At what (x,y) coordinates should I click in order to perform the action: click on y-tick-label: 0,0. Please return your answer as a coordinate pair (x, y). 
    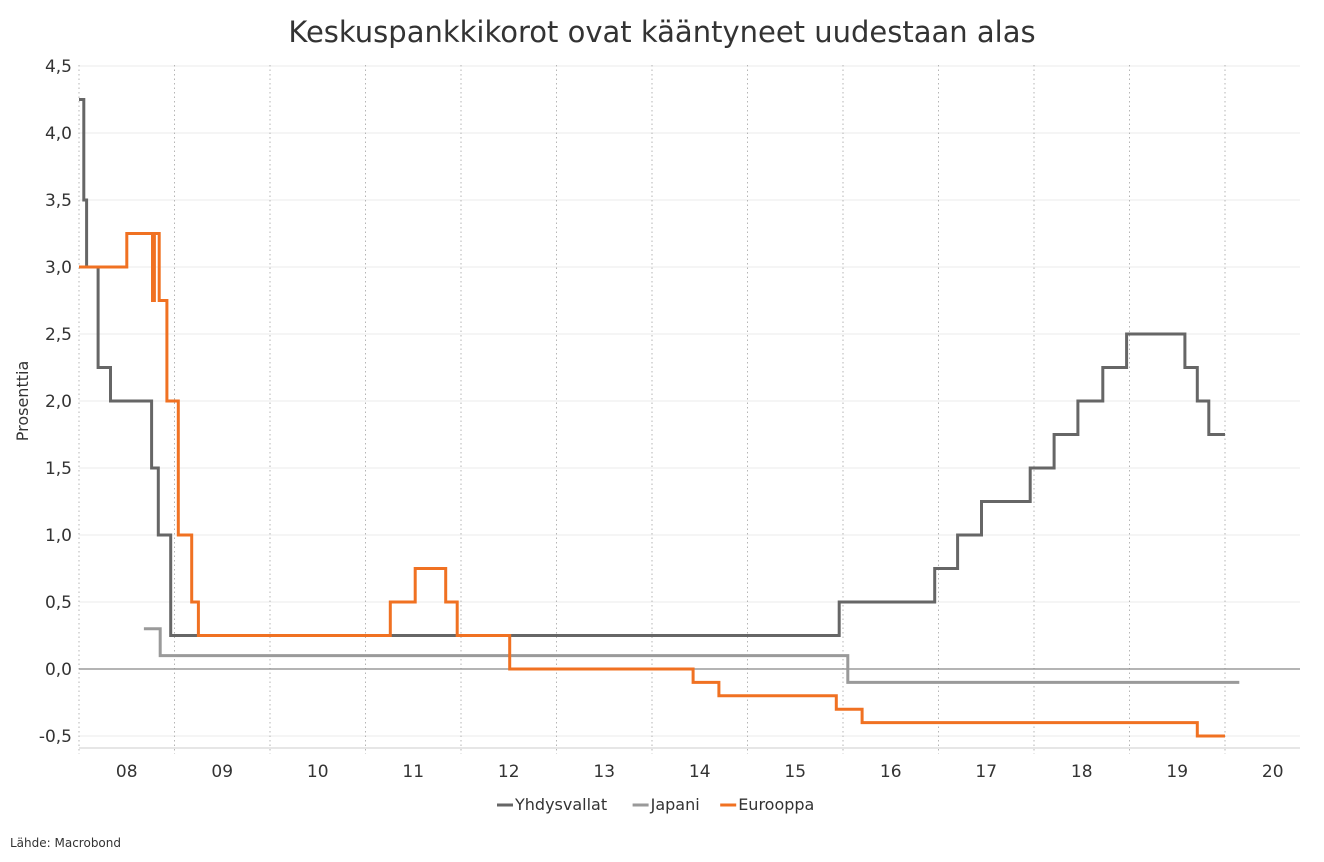
    Looking at the image, I should click on (58, 670).